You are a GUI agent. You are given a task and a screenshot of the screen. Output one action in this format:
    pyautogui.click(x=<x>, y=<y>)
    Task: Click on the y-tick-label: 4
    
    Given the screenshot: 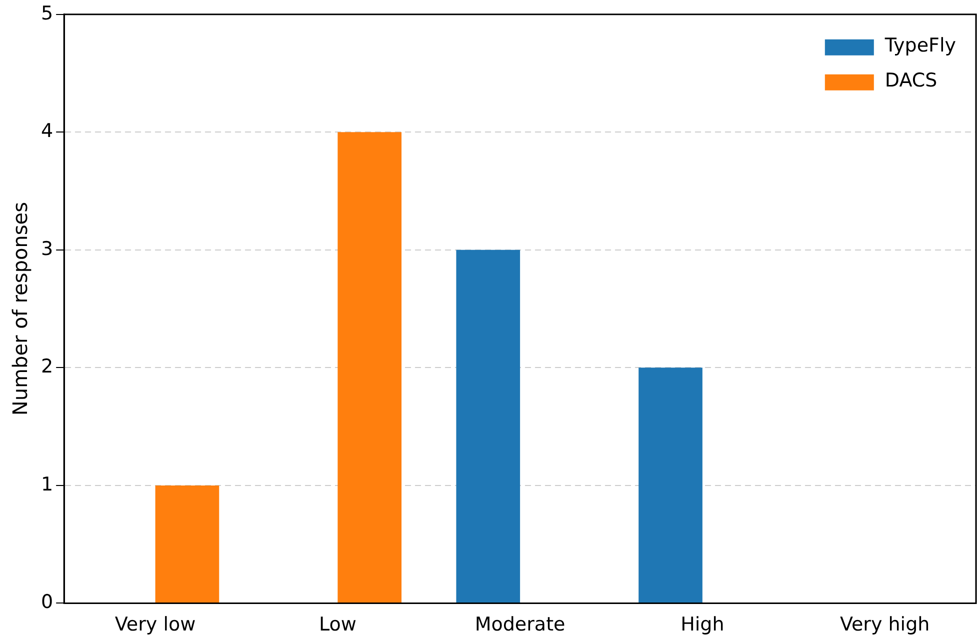 What is the action you would take?
    pyautogui.click(x=47, y=131)
    